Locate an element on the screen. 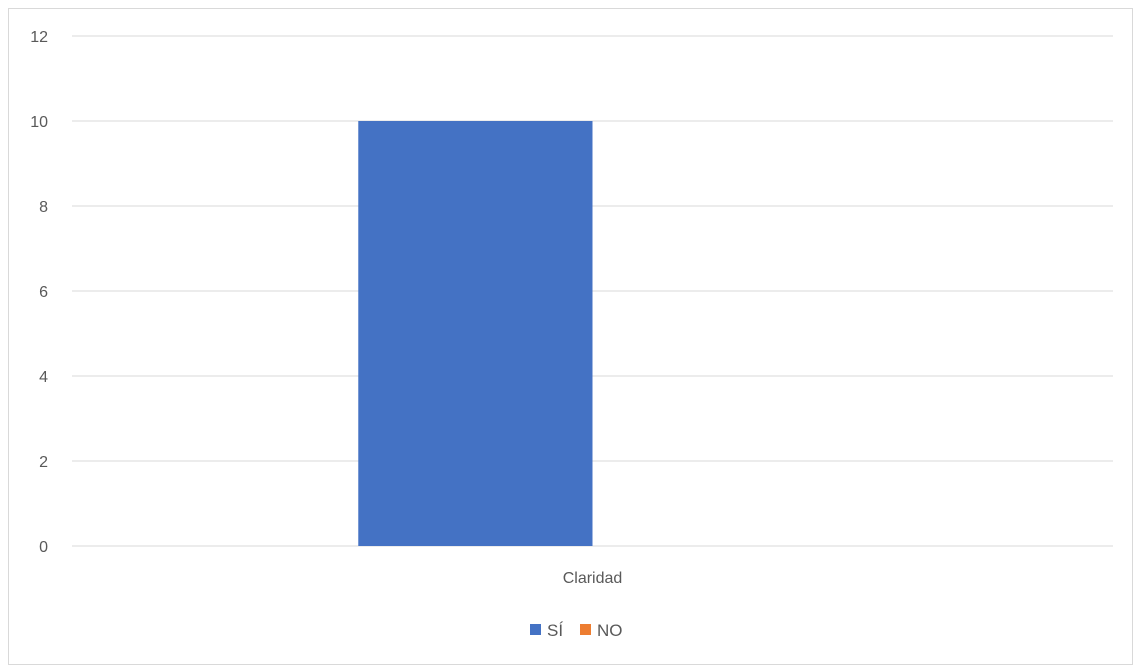 Image resolution: width=1135 pixels, height=667 pixels. x-axis: Claridad is located at coordinates (593, 578).